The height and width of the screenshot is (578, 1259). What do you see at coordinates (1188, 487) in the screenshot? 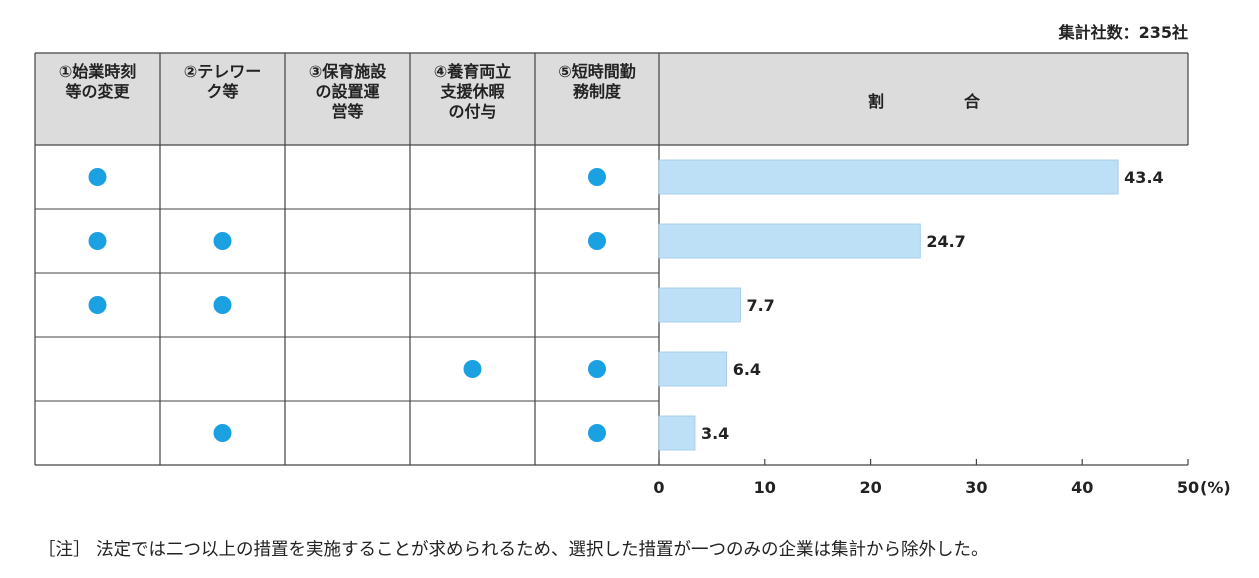
I see `x-tick-label-50: 50` at bounding box center [1188, 487].